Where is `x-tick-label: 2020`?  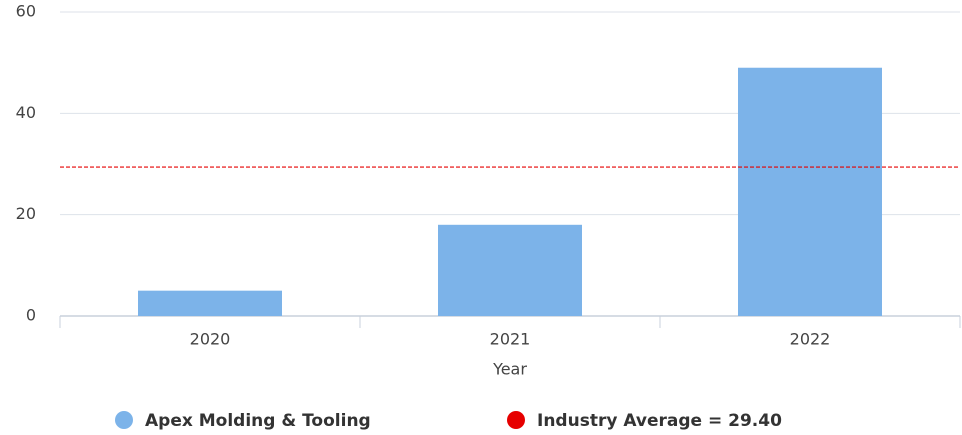 x-tick-label: 2020 is located at coordinates (210, 339).